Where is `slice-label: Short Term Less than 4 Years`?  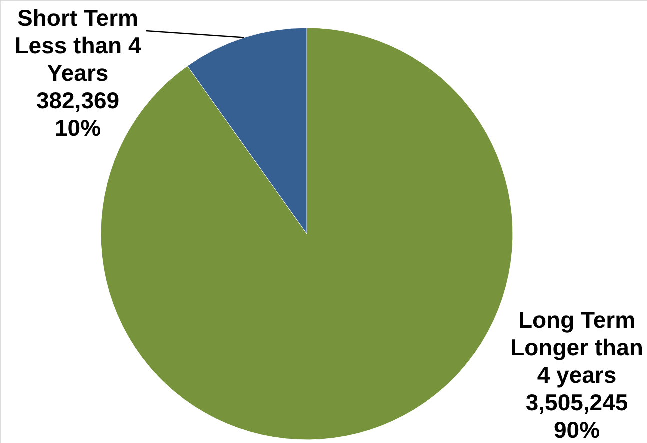 slice-label: Short Term Less than 4 Years is located at coordinates (78, 45).